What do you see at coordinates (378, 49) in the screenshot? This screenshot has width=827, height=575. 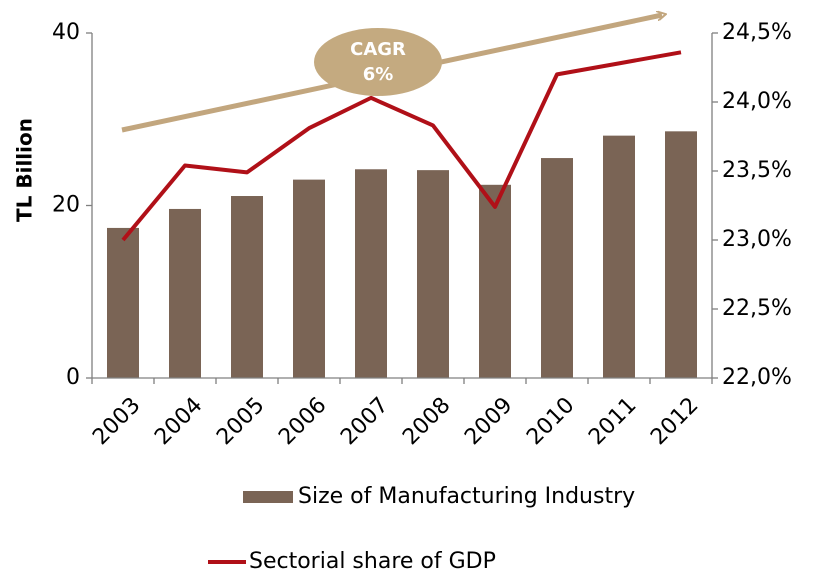 I see `annotation: CAGR` at bounding box center [378, 49].